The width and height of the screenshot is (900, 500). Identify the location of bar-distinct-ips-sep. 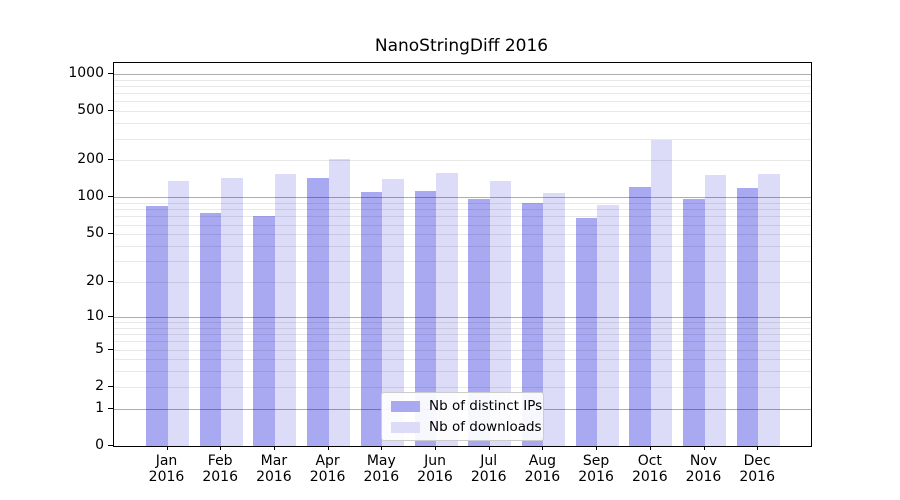
(586, 331).